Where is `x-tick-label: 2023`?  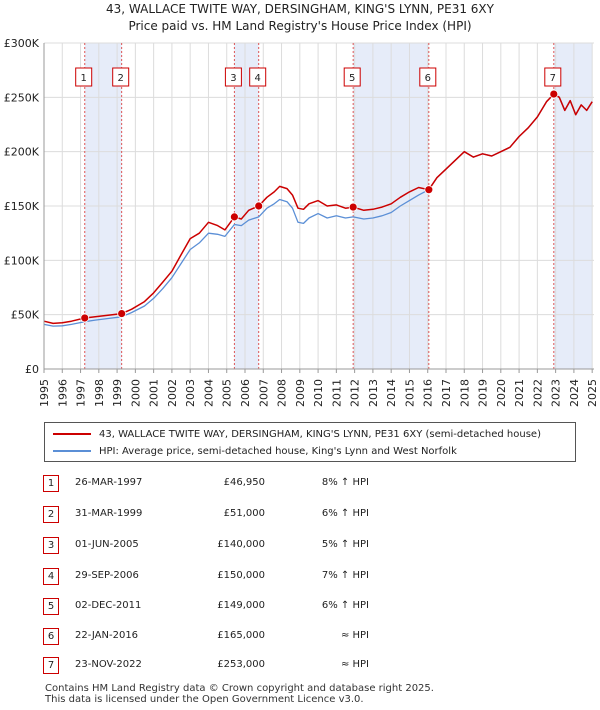 x-tick-label: 2023 is located at coordinates (556, 393).